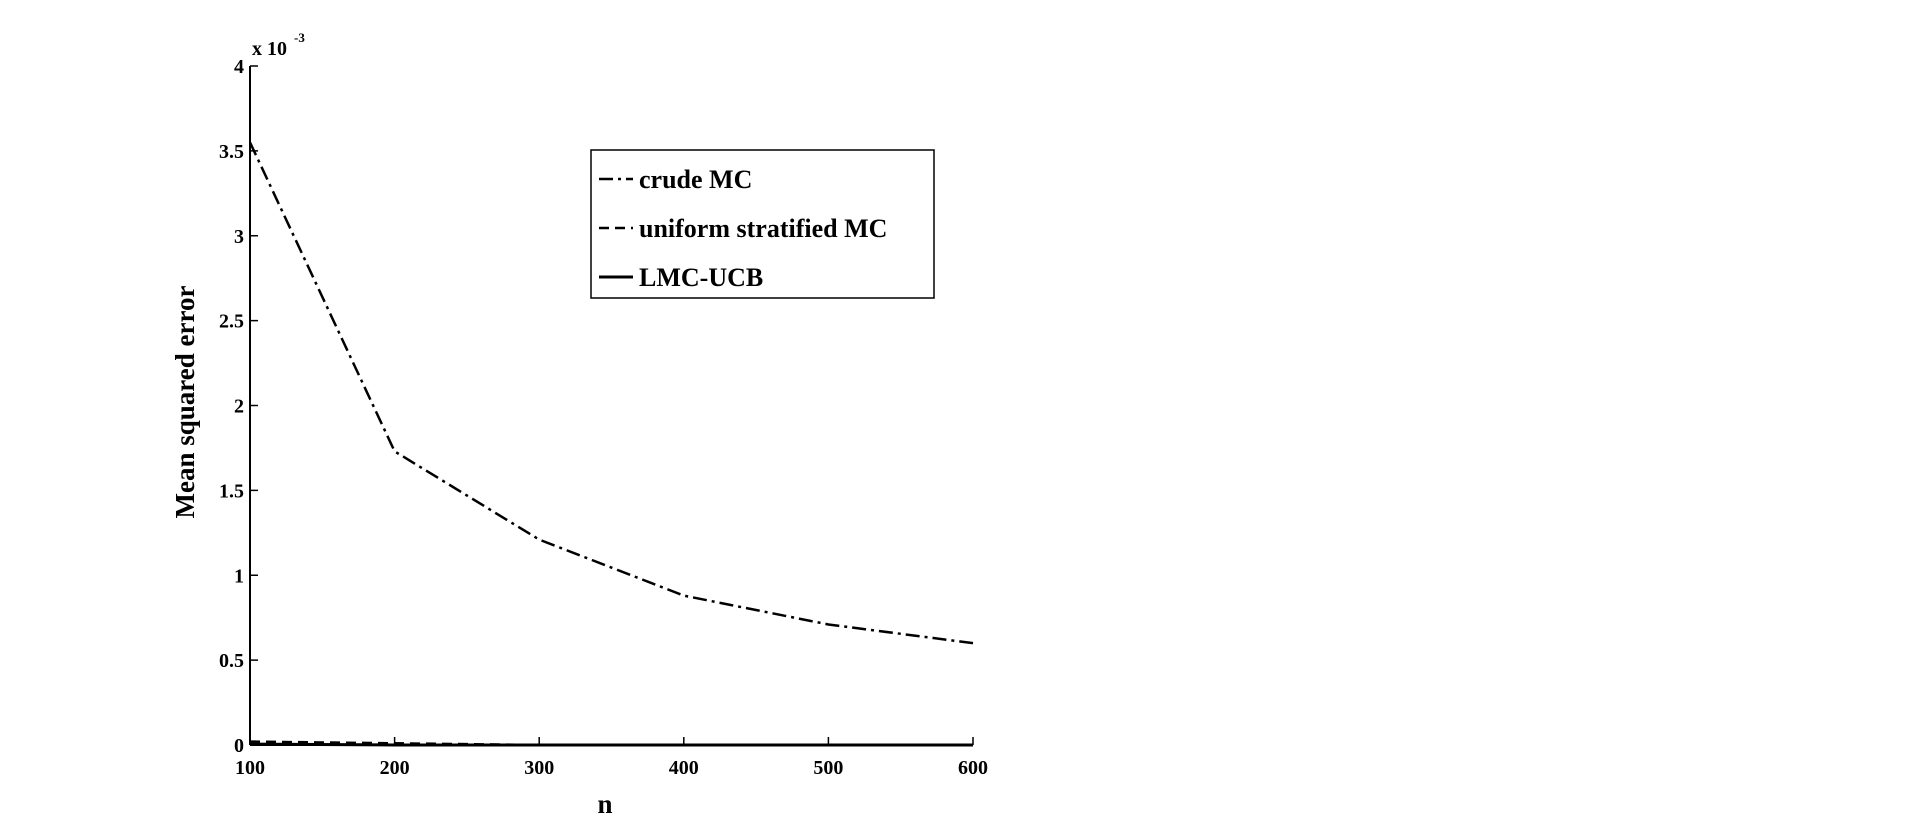  Describe the element at coordinates (239, 746) in the screenshot. I see `y-tick-label: 0` at that location.